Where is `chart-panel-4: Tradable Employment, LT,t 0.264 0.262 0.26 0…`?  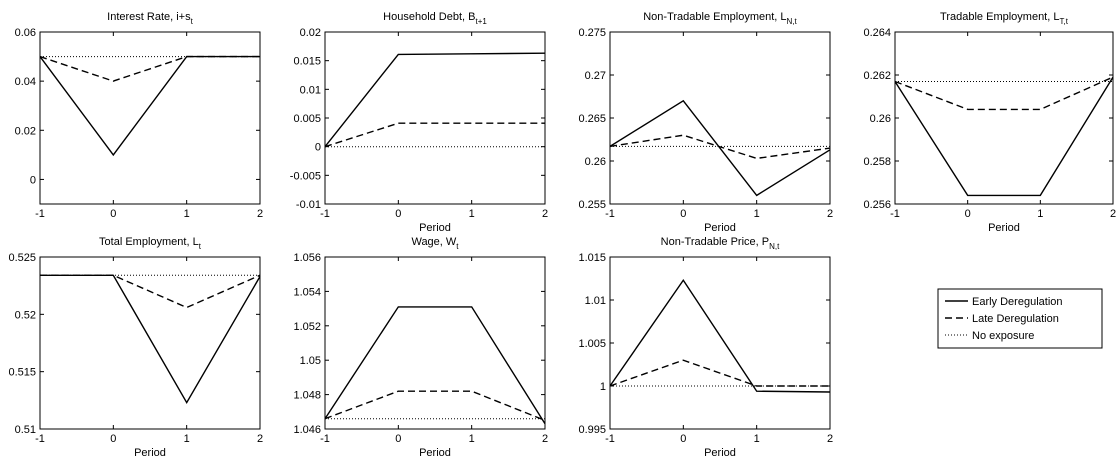
chart-panel-4: Tradable Employment, LT,t 0.264 0.262 0.26 0… is located at coordinates (989, 122).